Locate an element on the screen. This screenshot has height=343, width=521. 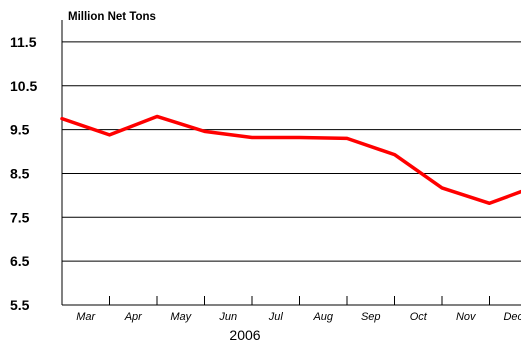
x-tick-label: Dec is located at coordinates (512, 317).